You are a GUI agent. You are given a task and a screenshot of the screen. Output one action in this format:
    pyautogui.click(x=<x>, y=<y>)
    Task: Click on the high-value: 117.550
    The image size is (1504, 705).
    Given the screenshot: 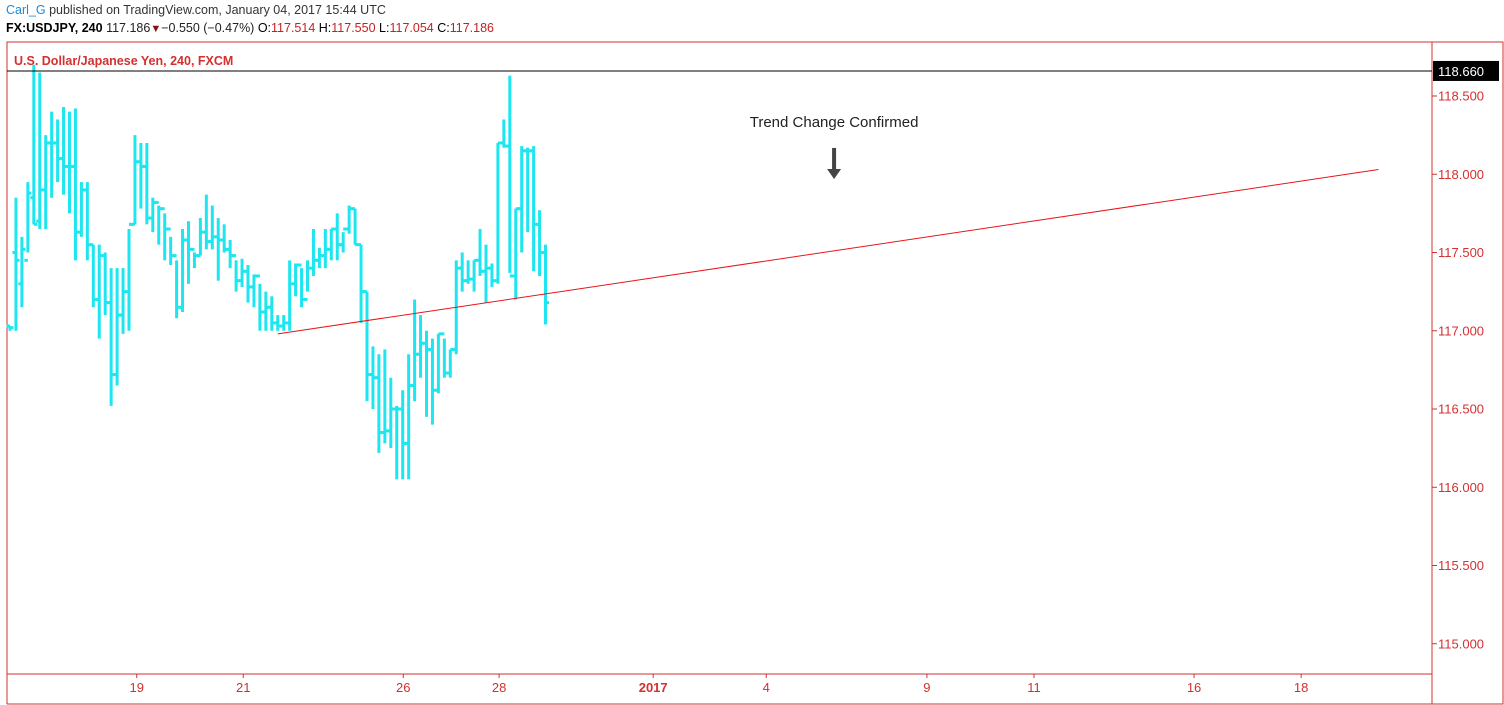 What is the action you would take?
    pyautogui.click(x=353, y=28)
    